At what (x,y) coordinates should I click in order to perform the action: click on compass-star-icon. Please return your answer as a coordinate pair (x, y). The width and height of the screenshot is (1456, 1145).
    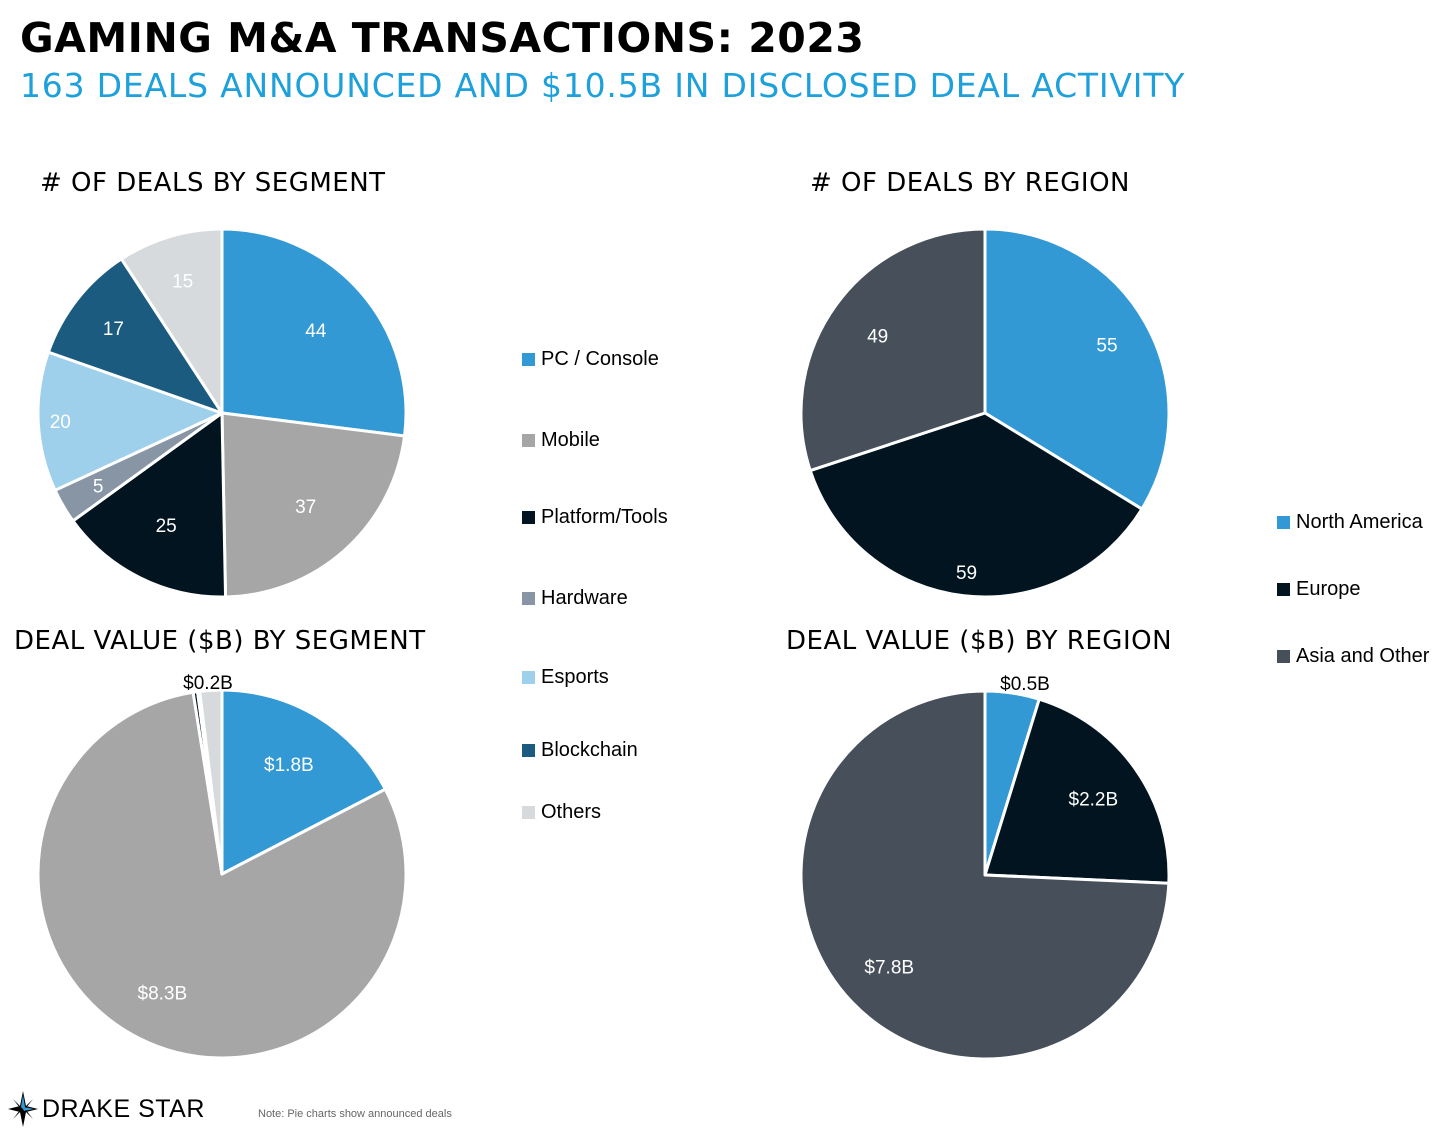
    Looking at the image, I should click on (23, 1109).